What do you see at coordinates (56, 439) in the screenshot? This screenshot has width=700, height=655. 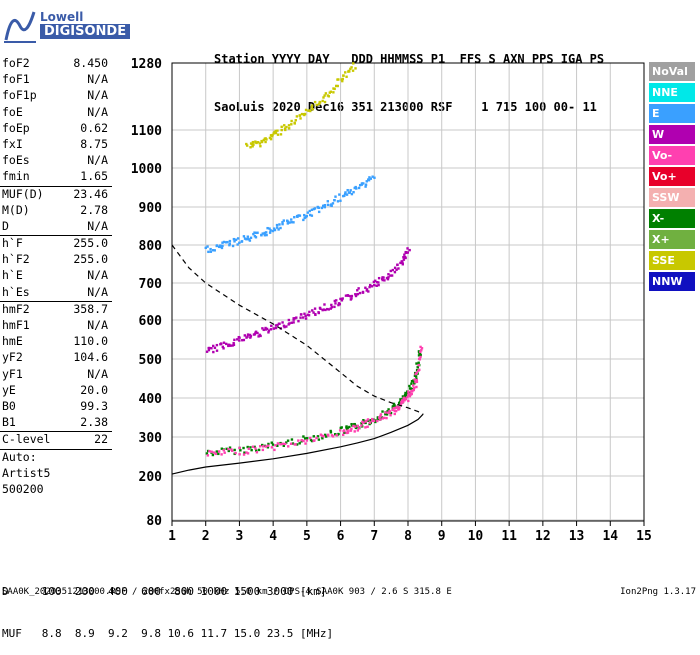 I see `param-row: C-level 22` at bounding box center [56, 439].